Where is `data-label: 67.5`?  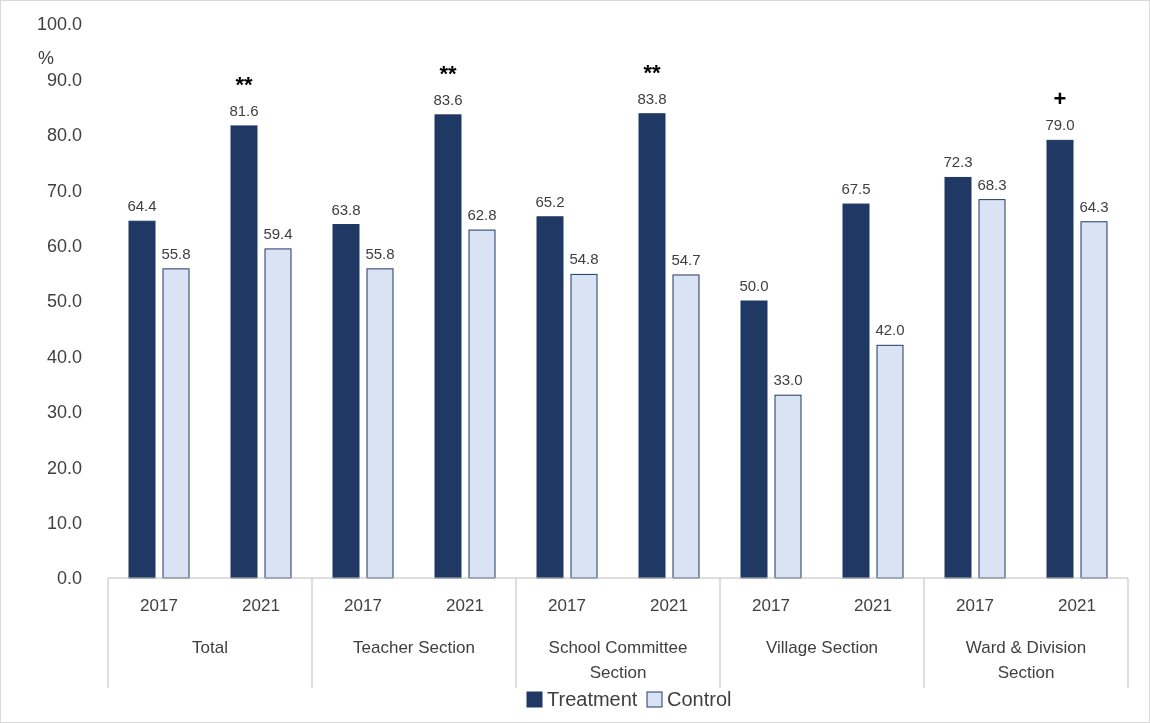 data-label: 67.5 is located at coordinates (856, 189).